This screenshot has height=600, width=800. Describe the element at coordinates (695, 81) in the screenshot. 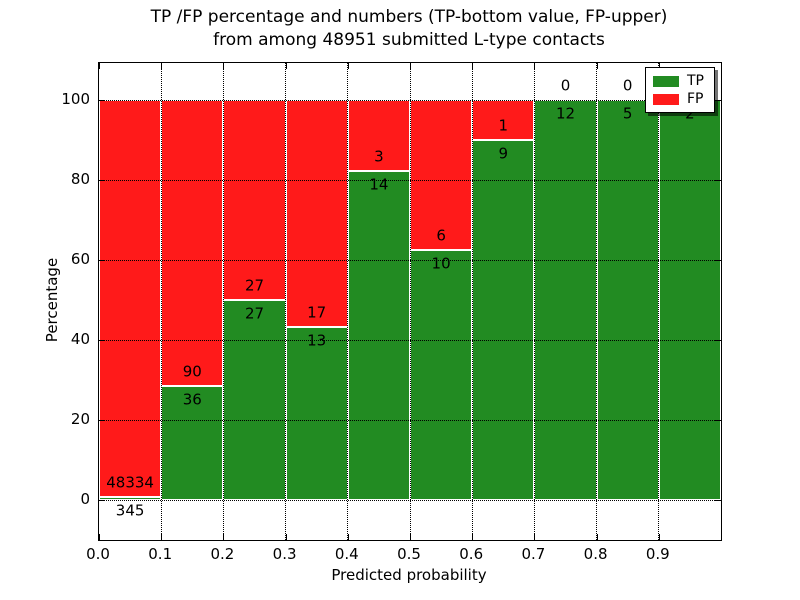

I see `legend-label-tp: TP` at that location.